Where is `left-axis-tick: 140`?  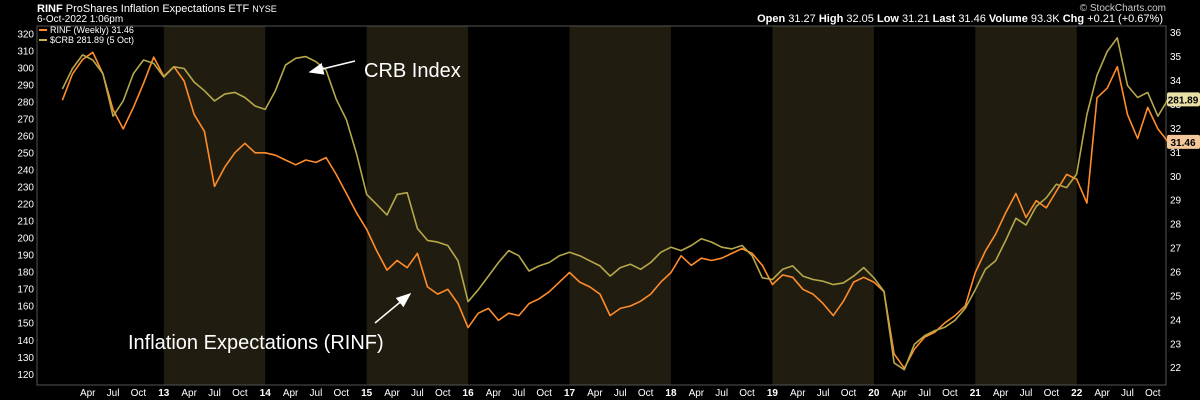 left-axis-tick: 140 is located at coordinates (25, 341).